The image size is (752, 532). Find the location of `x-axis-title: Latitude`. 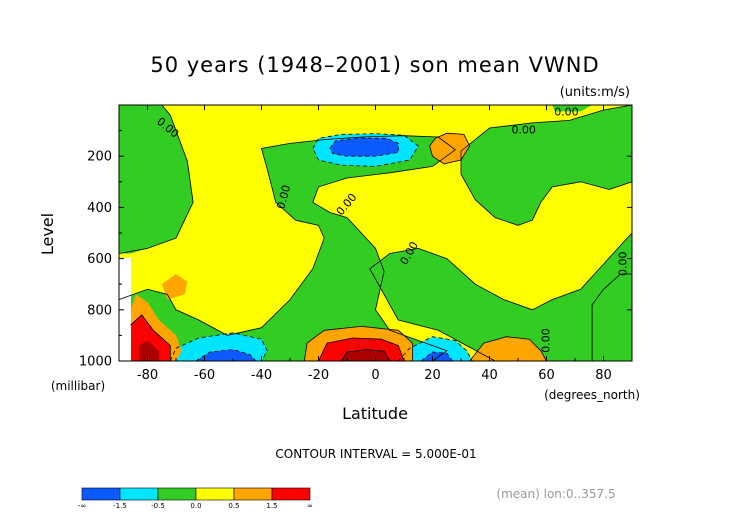

x-axis-title: Latitude is located at coordinates (375, 413).